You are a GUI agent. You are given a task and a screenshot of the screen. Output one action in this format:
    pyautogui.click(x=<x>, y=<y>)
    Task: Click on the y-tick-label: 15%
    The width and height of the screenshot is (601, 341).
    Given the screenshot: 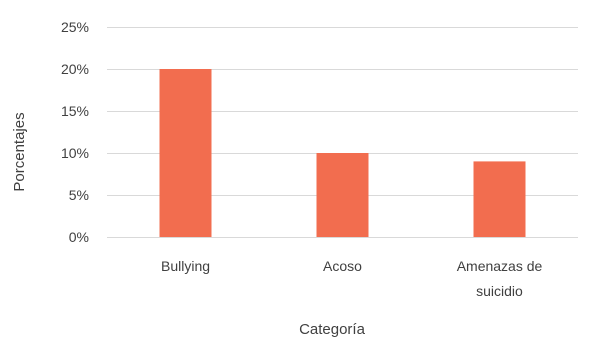 What is the action you would take?
    pyautogui.click(x=75, y=111)
    